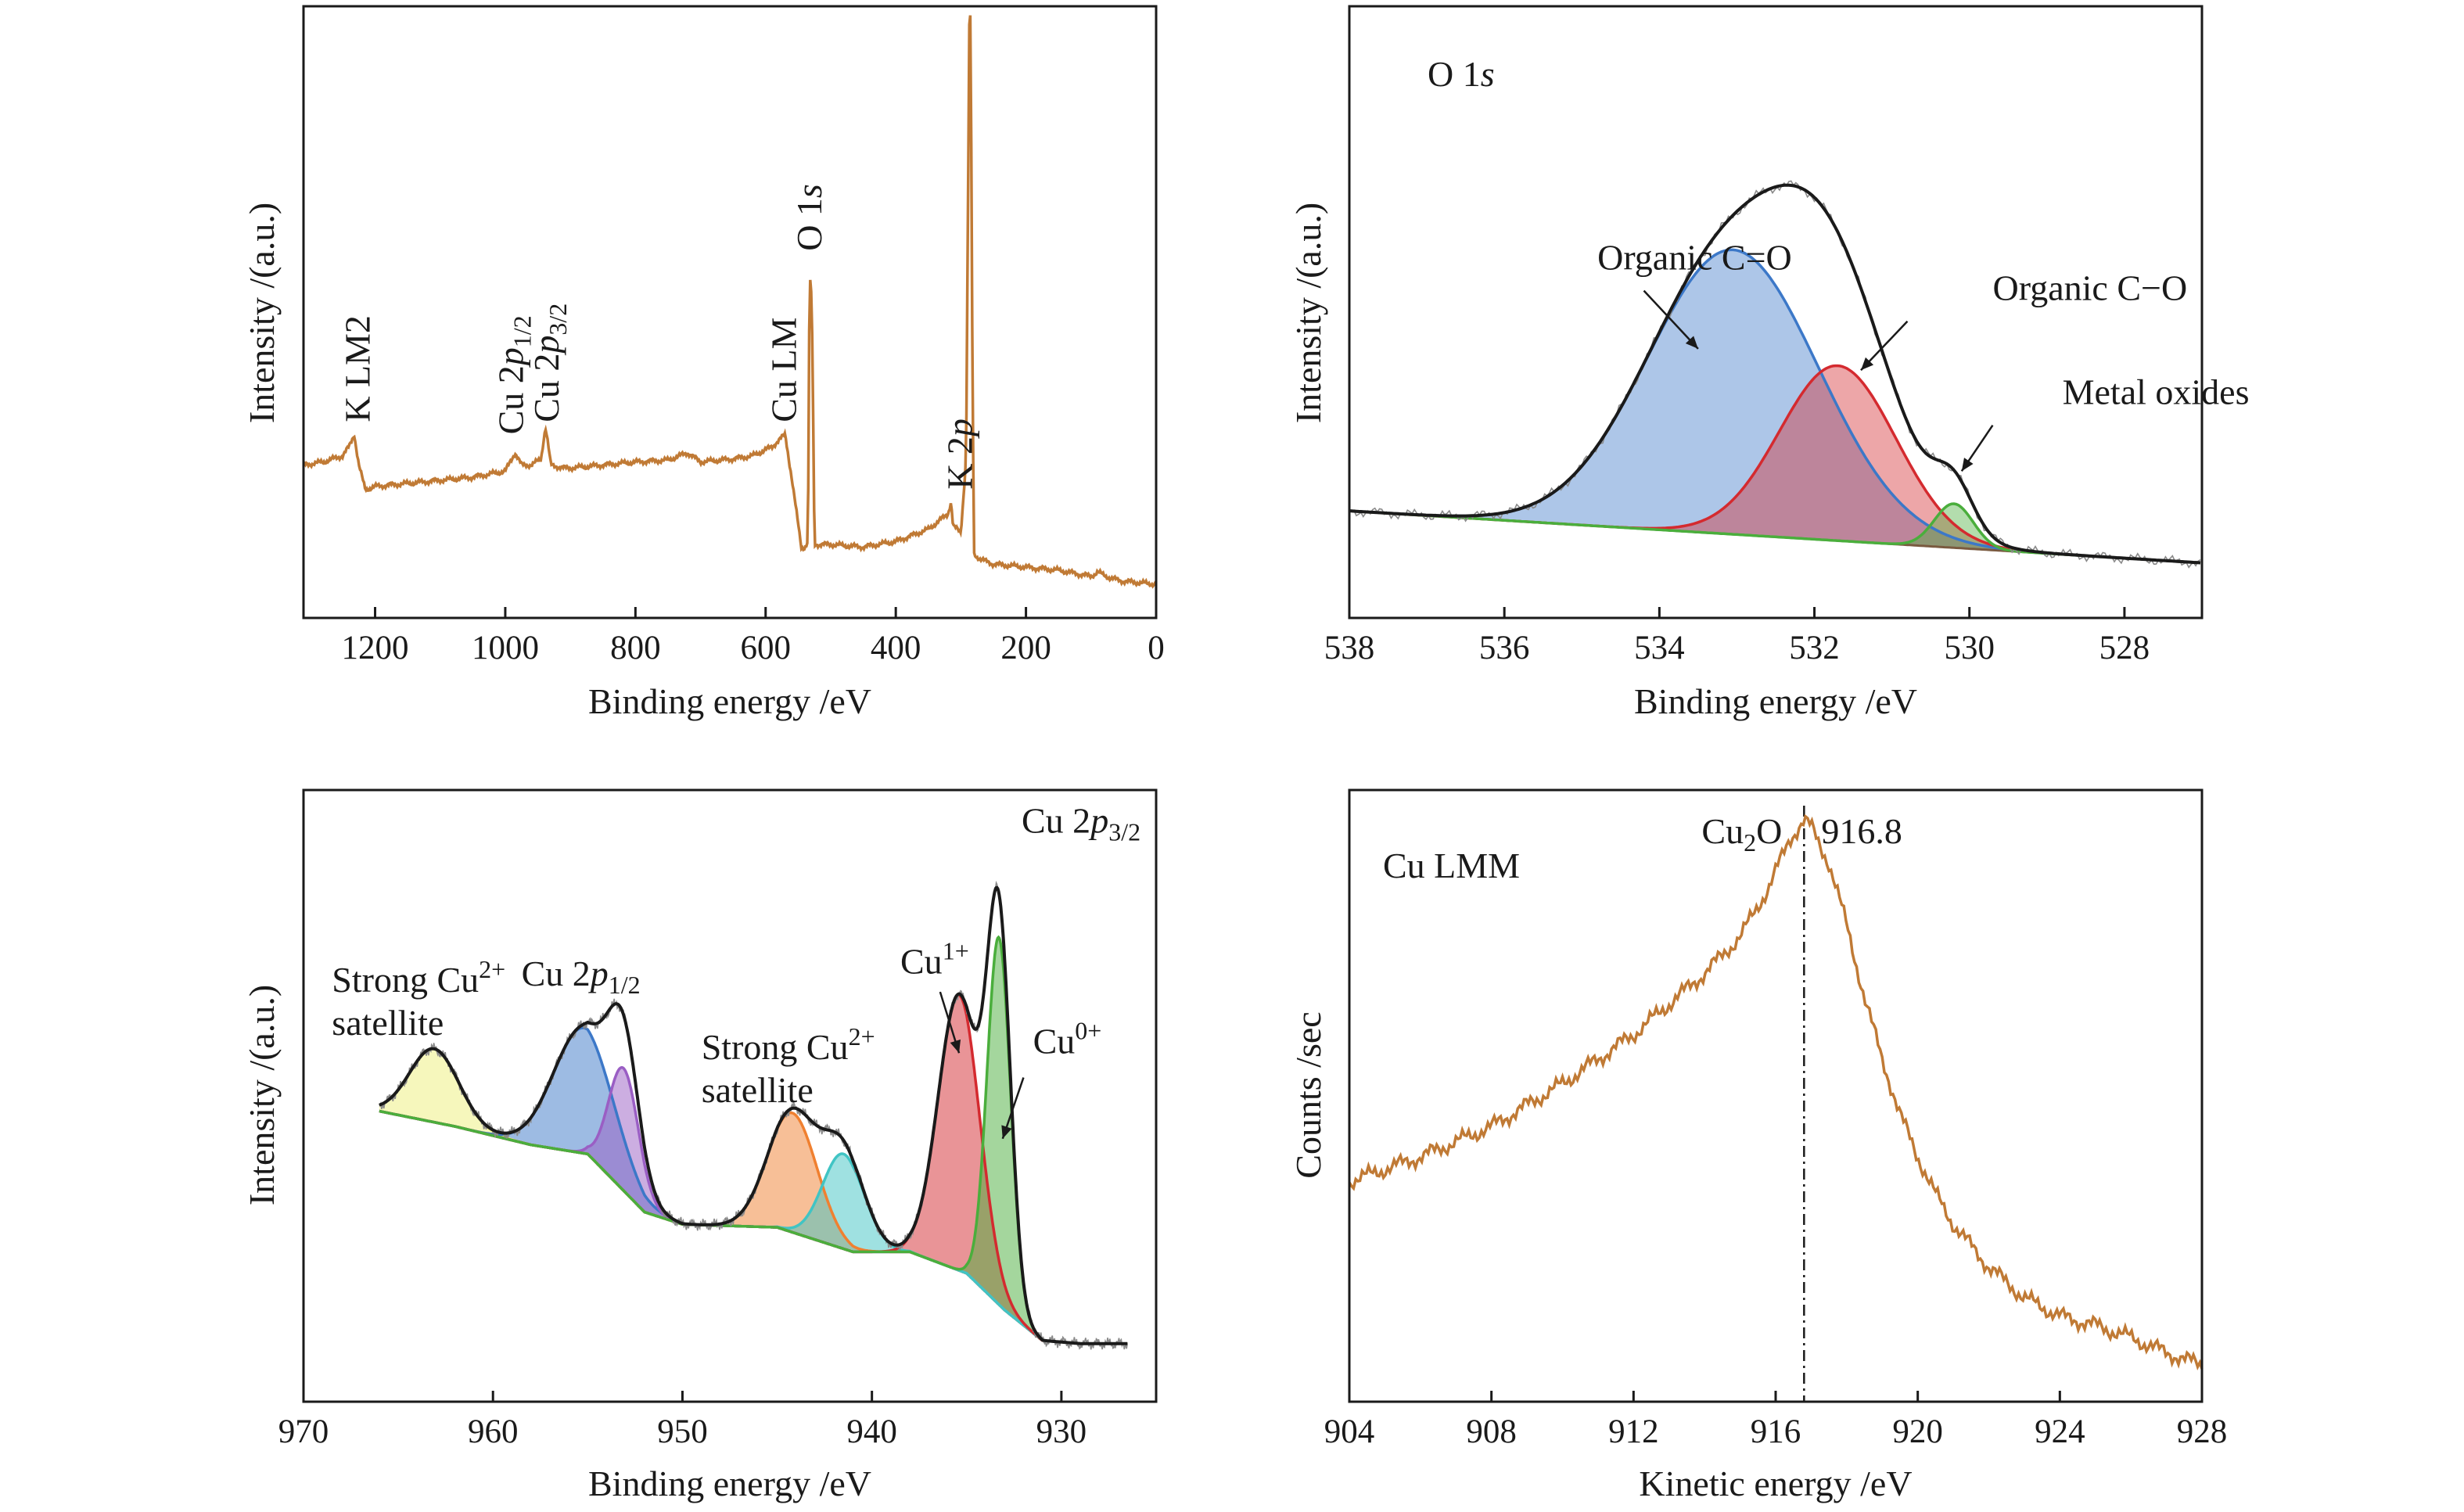 The image size is (2464, 1512). I want to click on o1s-annotation-label: Metal oxides, so click(2156, 391).